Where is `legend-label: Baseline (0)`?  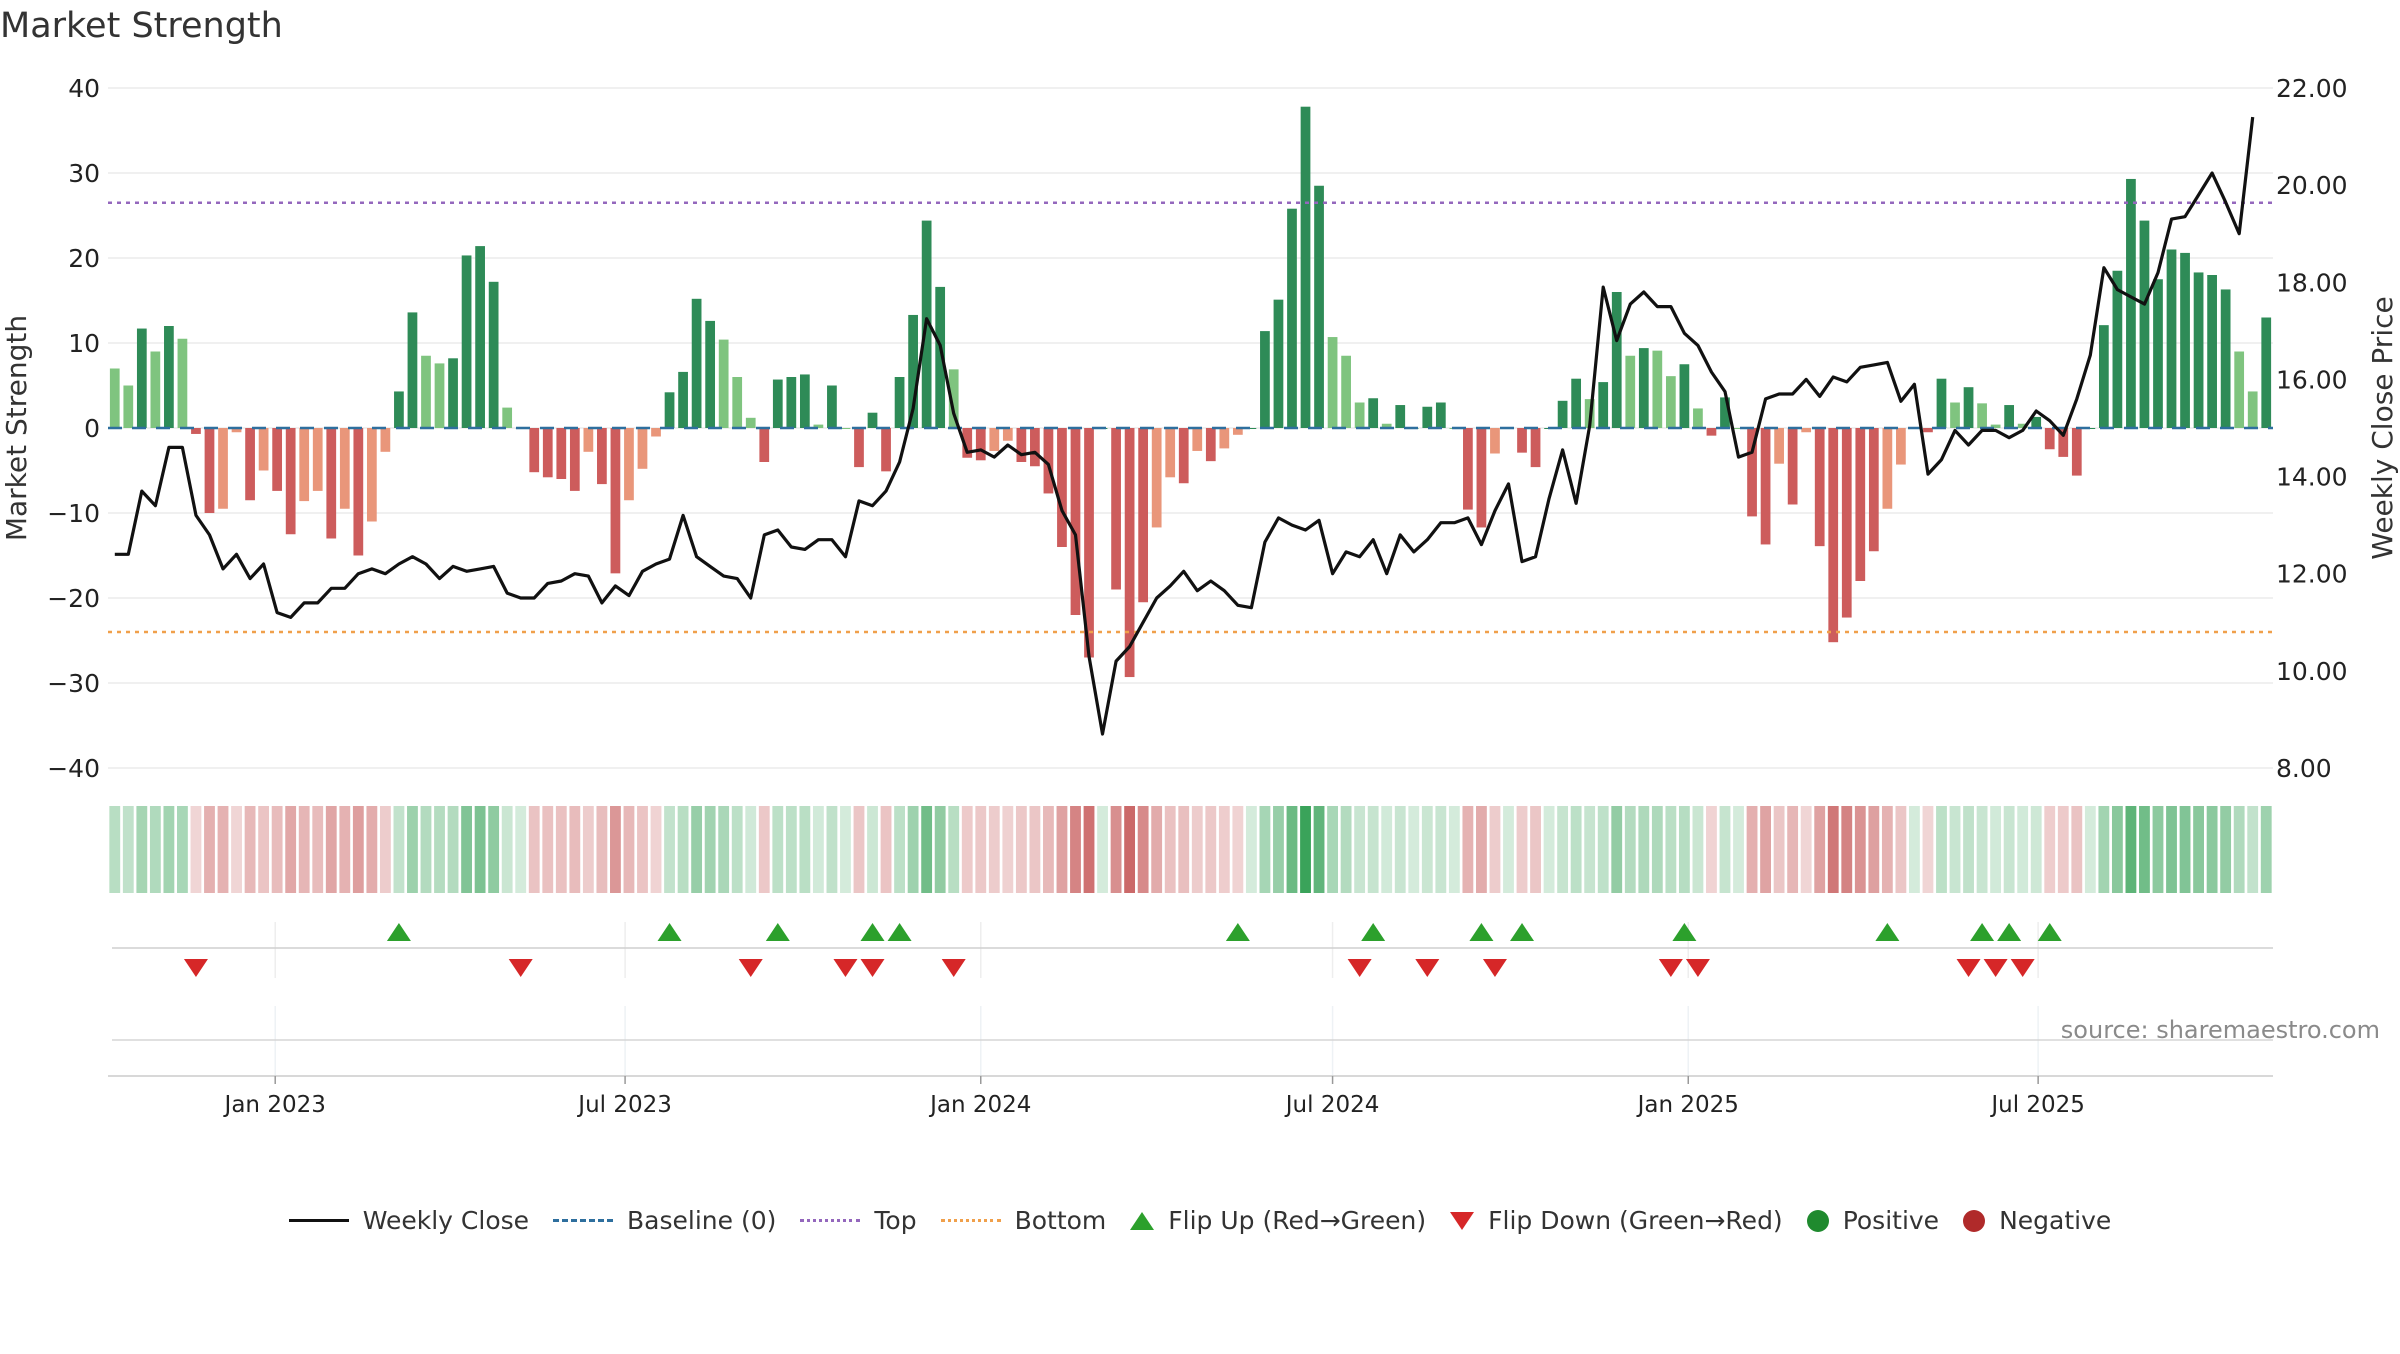
legend-label: Baseline (0) is located at coordinates (702, 1220).